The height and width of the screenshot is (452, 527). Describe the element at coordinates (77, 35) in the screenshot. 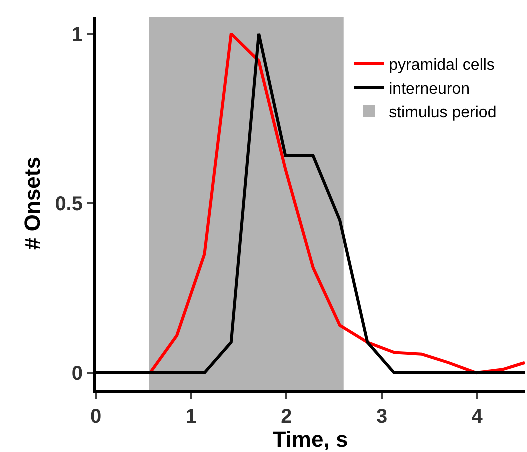

I see `y-tick-label: 1` at that location.